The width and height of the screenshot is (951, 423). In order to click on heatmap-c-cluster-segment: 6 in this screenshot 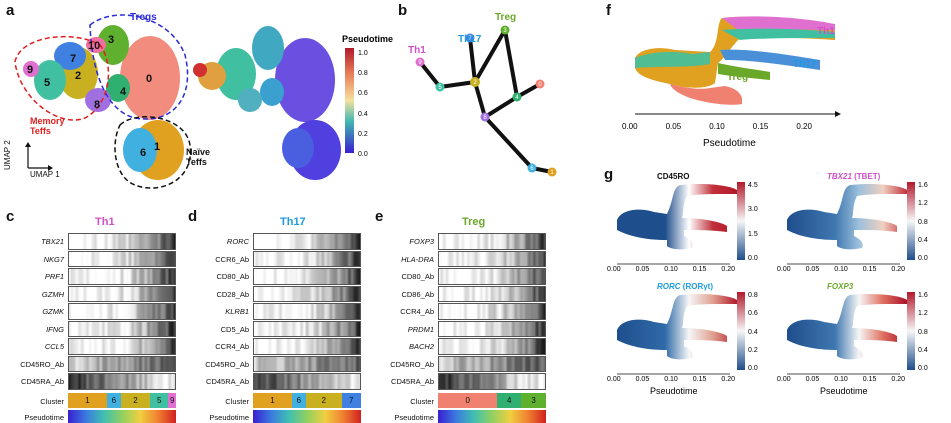, I will do `click(113, 400)`.